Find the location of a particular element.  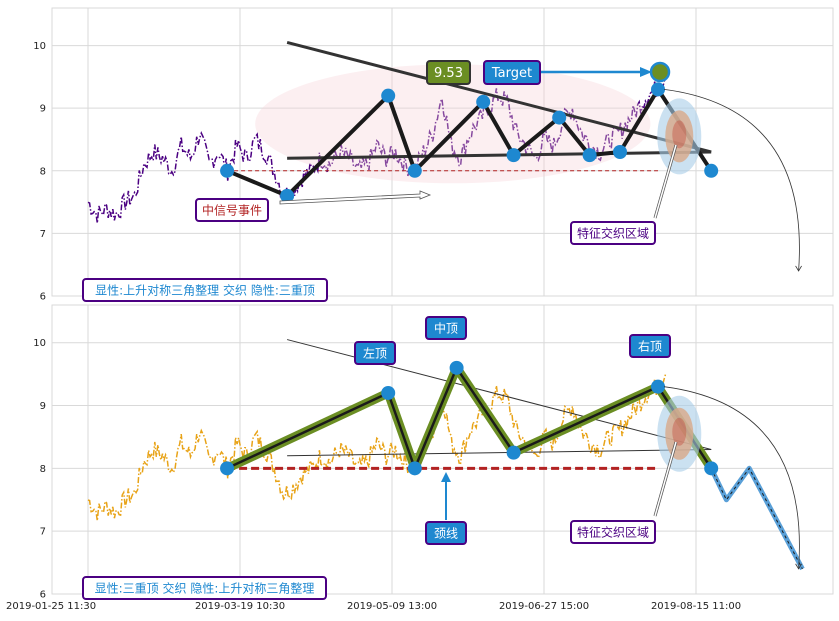

bottom-target-curve is located at coordinates (731, 477).